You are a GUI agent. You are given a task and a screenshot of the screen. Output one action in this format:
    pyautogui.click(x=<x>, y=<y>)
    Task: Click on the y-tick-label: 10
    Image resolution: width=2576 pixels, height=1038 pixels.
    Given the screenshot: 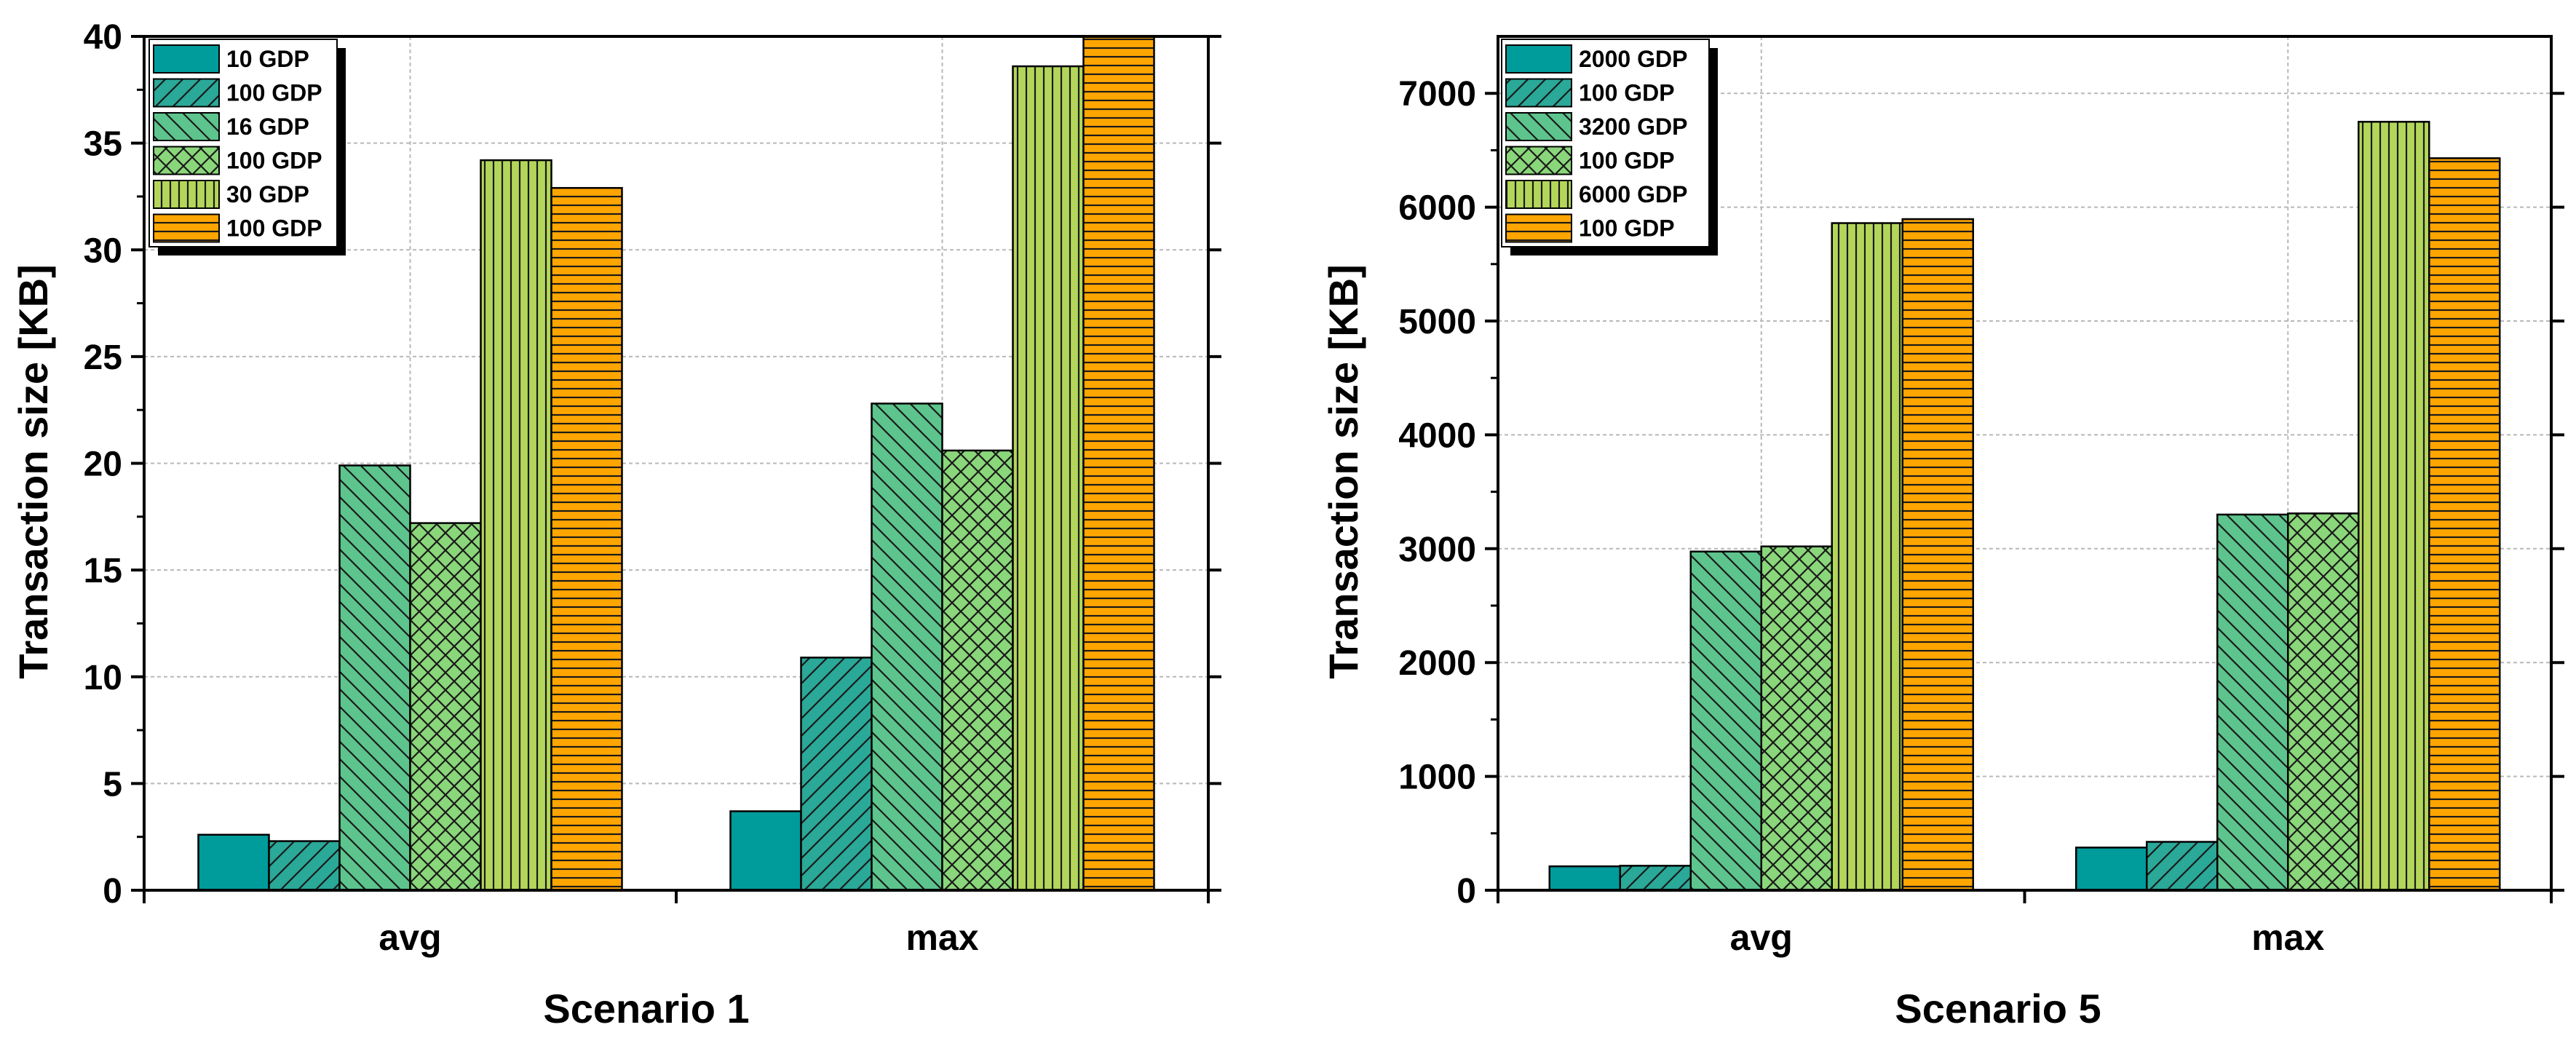 What is the action you would take?
    pyautogui.click(x=103, y=678)
    